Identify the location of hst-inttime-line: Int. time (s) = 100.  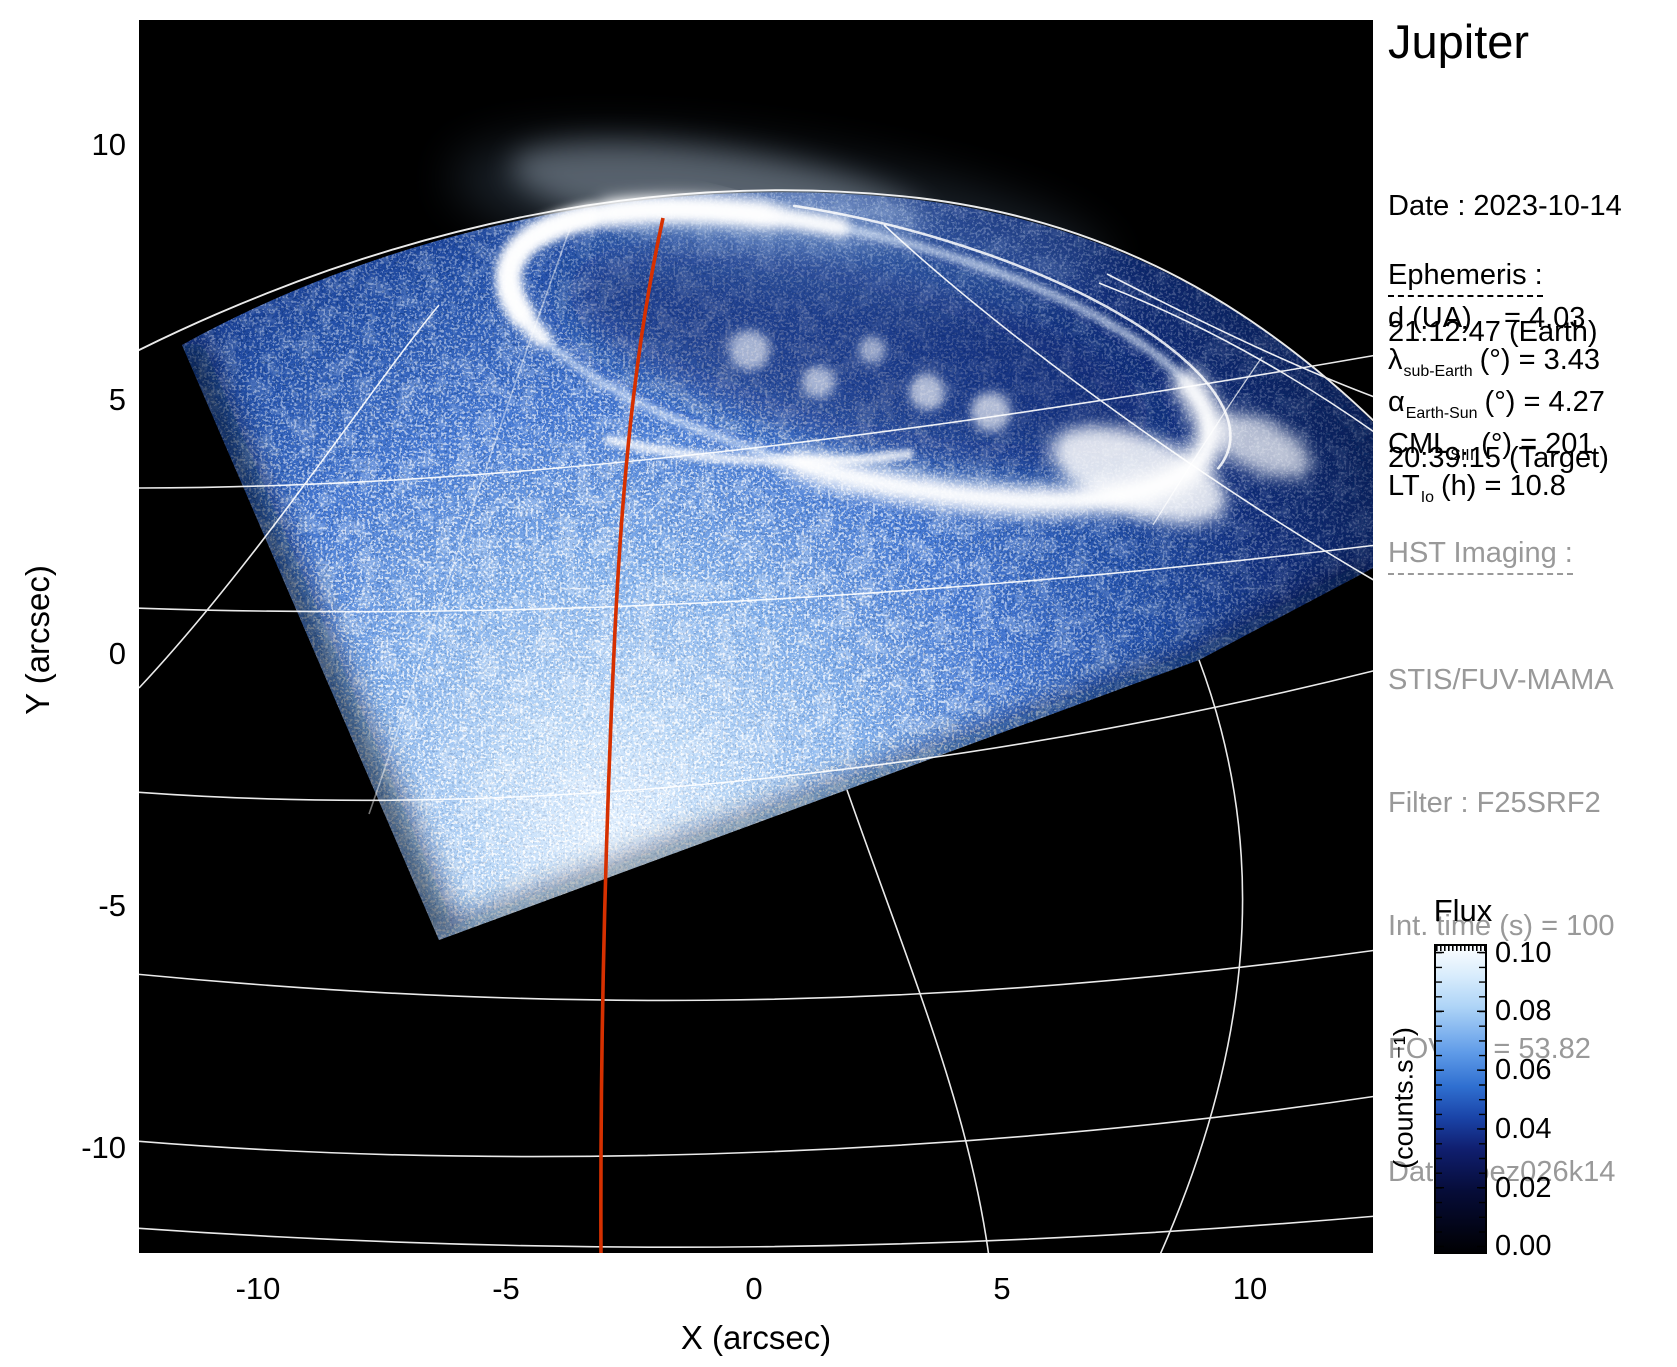
(1501, 926).